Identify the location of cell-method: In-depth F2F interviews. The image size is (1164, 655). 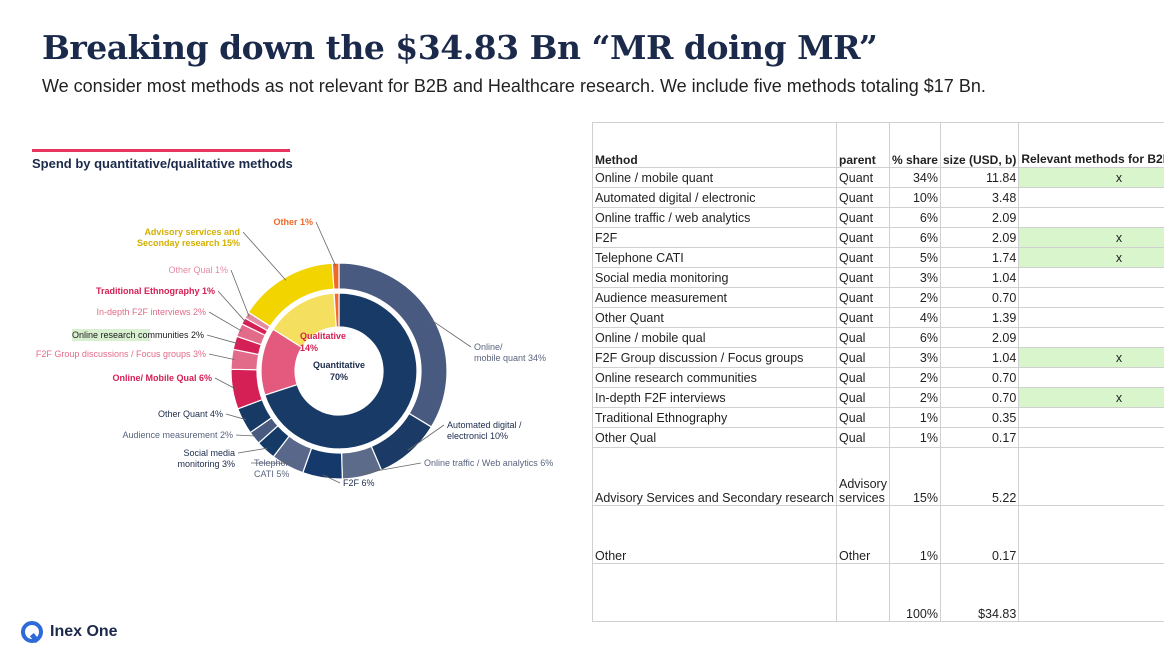
(714, 397).